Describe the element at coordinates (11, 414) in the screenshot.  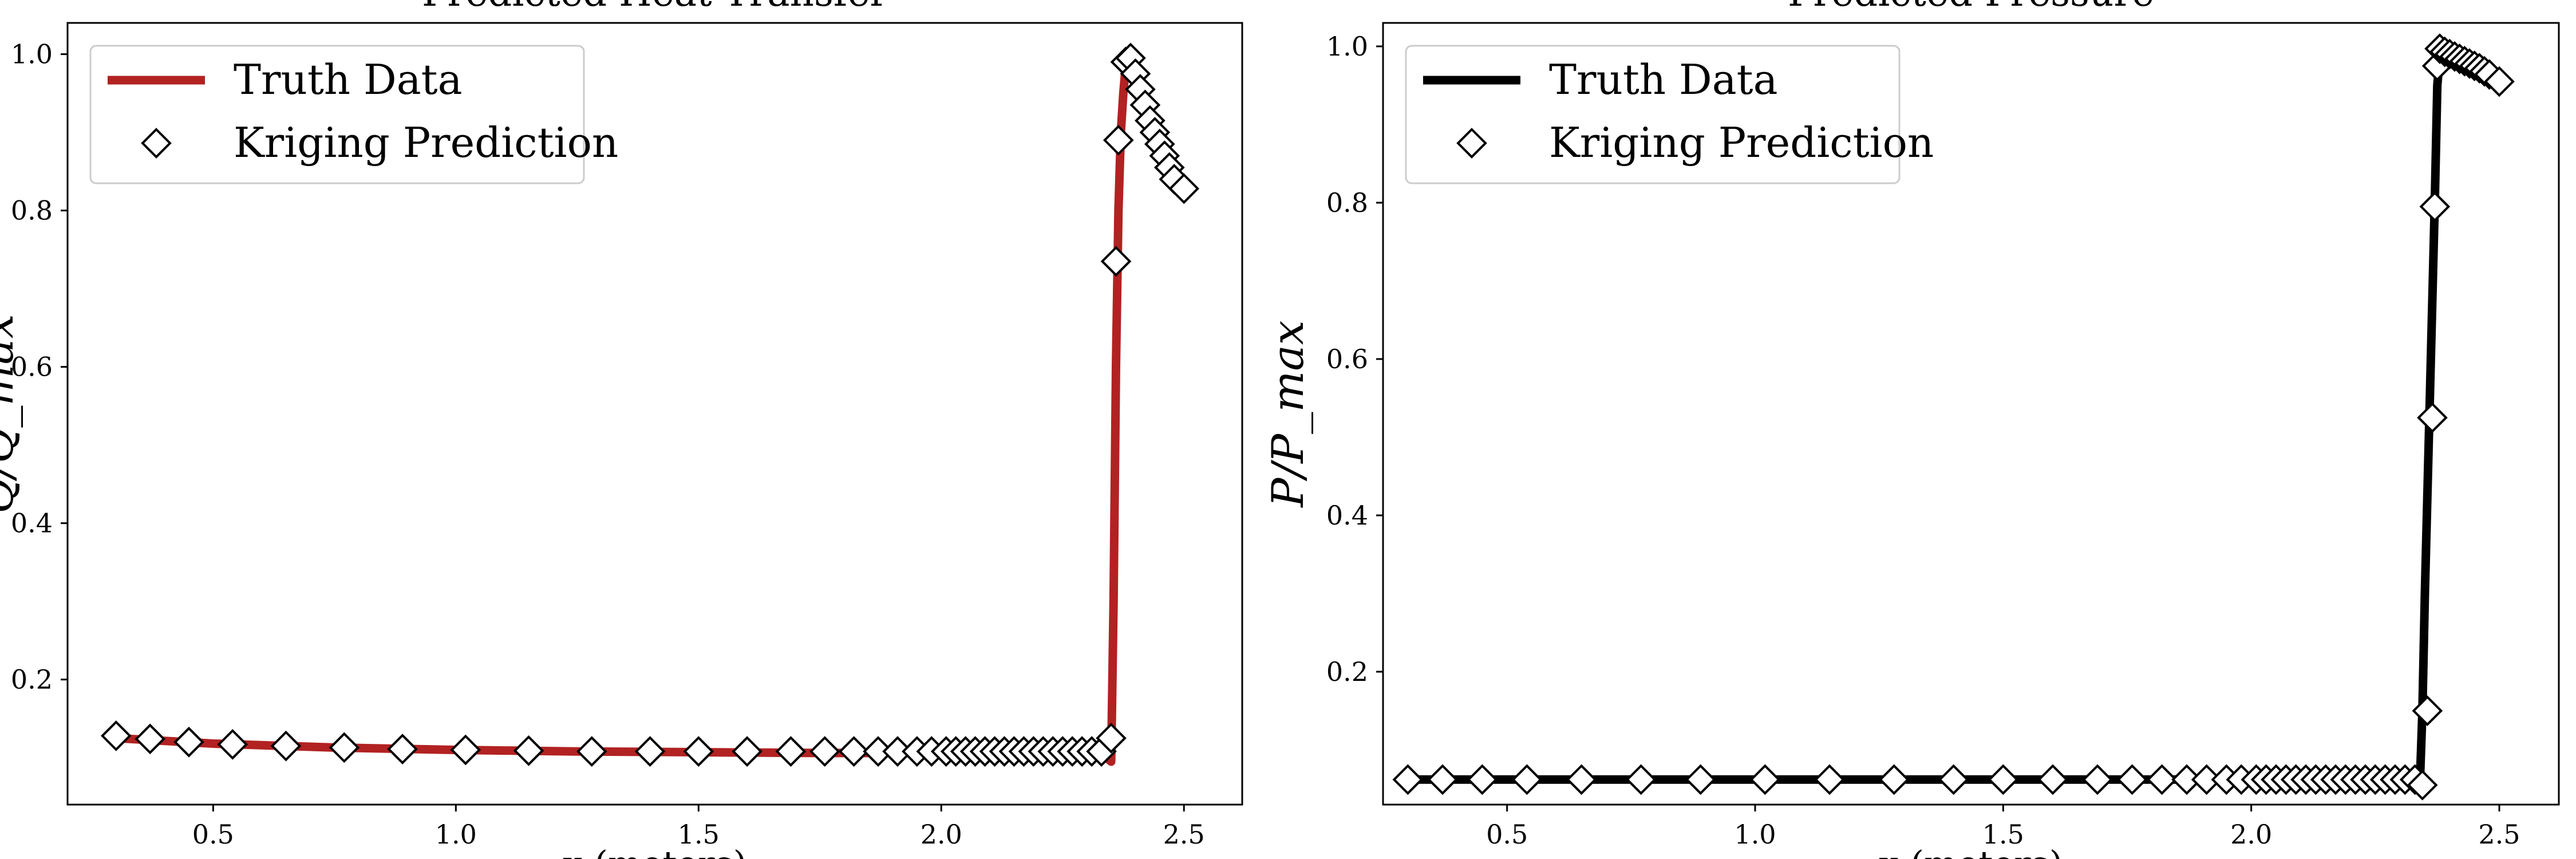
I see `y-axis-label: Q/Q_max` at that location.